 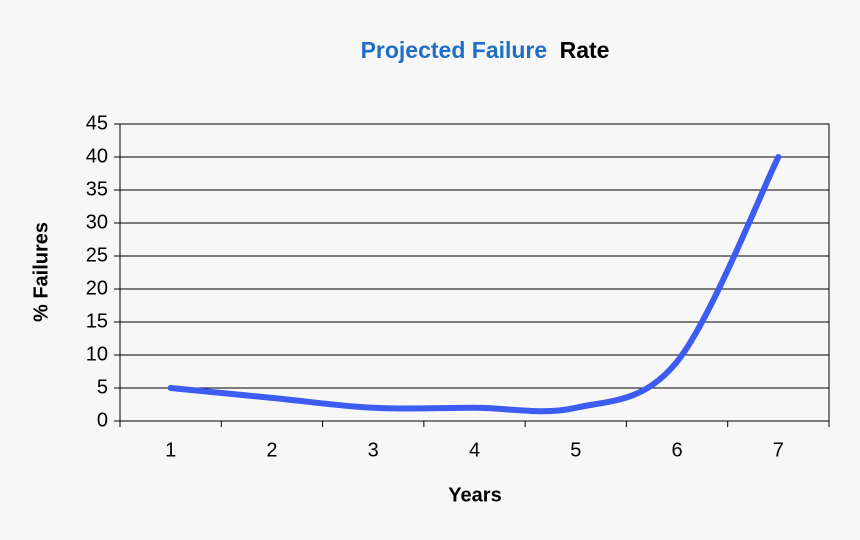 What do you see at coordinates (373, 450) in the screenshot?
I see `x-tick-label: 3` at bounding box center [373, 450].